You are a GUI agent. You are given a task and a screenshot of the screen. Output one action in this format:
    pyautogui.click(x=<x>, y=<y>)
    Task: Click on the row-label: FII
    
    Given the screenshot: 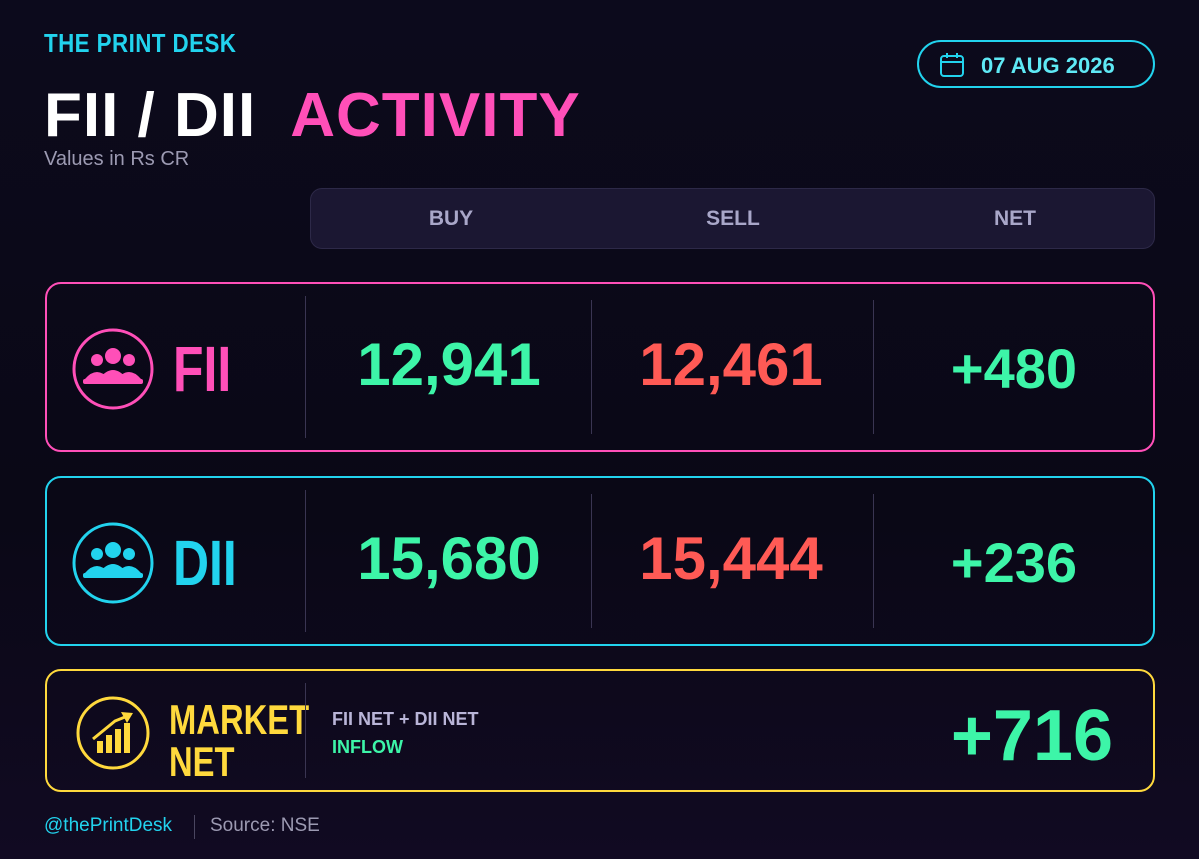 What is the action you would take?
    pyautogui.click(x=202, y=369)
    